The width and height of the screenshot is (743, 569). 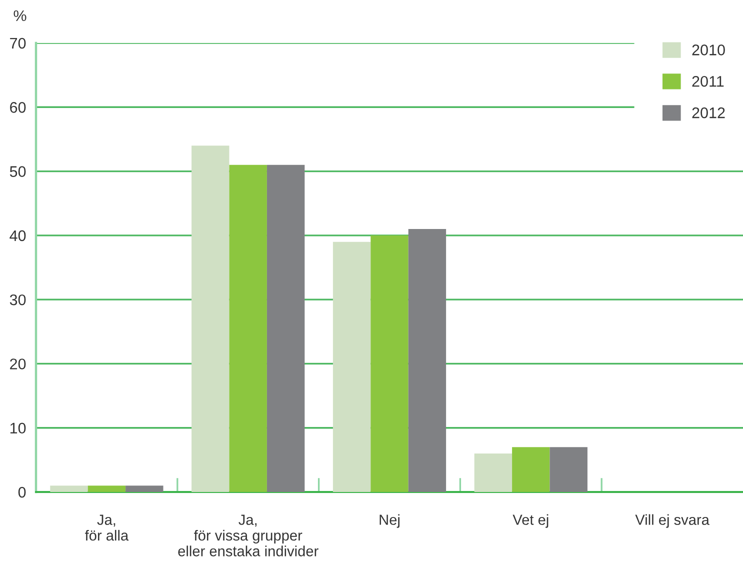 What do you see at coordinates (18, 300) in the screenshot?
I see `y-tick-label: 30` at bounding box center [18, 300].